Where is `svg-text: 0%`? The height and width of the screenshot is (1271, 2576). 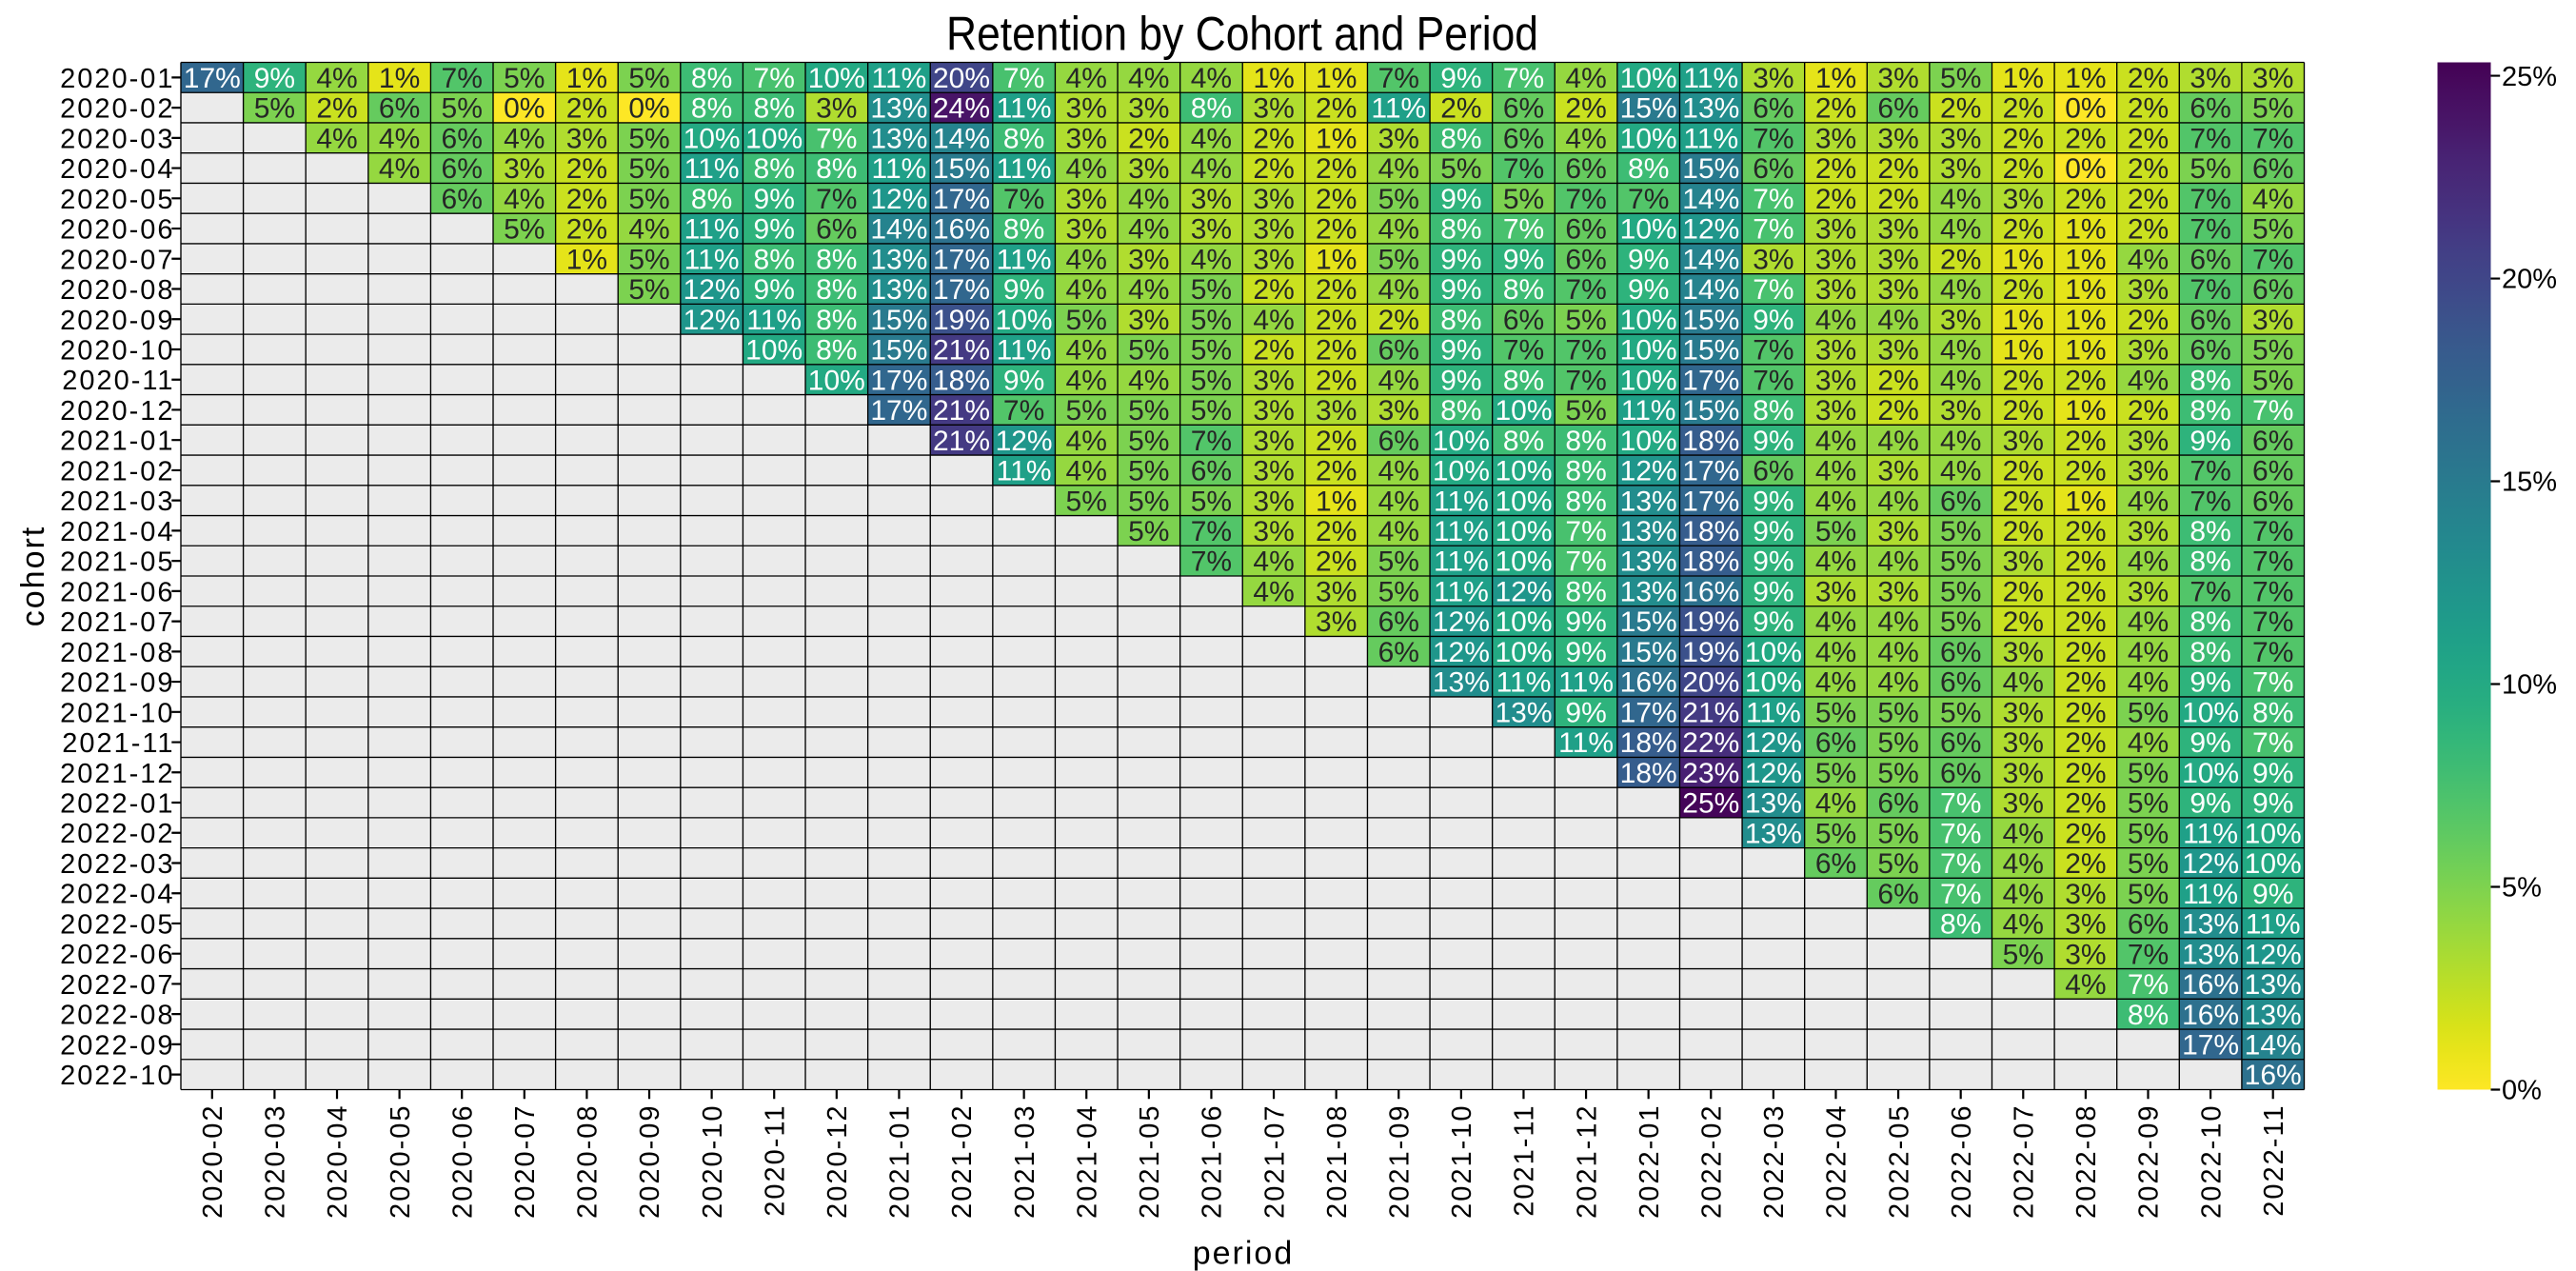
svg-text: 0% is located at coordinates (524, 109).